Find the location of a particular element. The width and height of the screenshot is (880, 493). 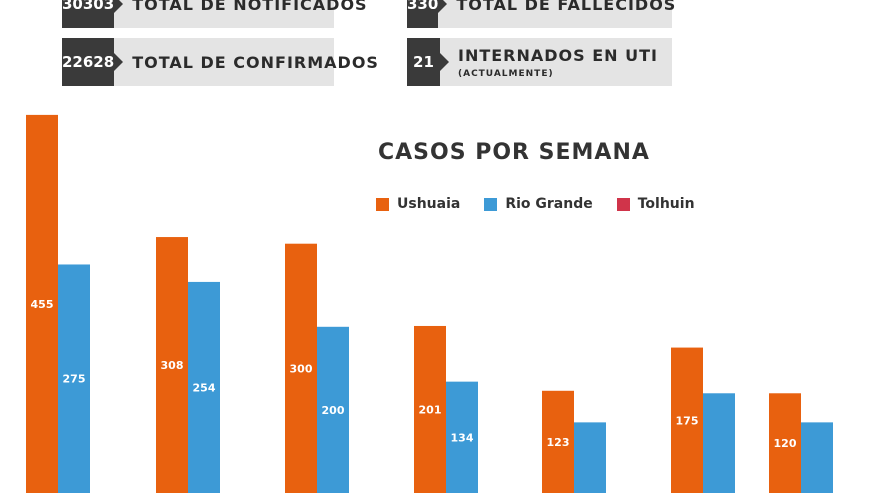

legend-label-ushuaia: Ushuaia is located at coordinates (429, 204).